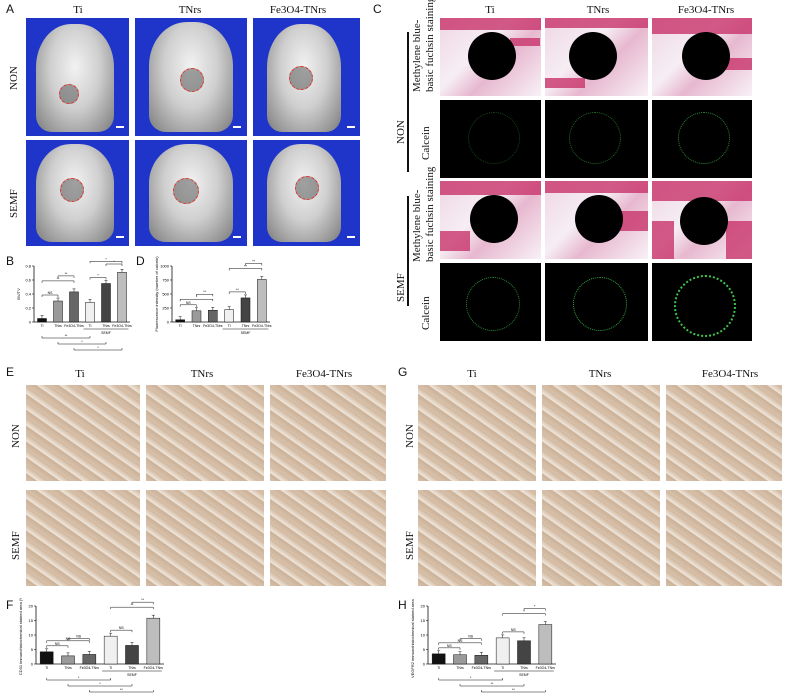 Image resolution: width=789 pixels, height=695 pixels. I want to click on row-head-semf-a: SEMF, so click(14, 203).